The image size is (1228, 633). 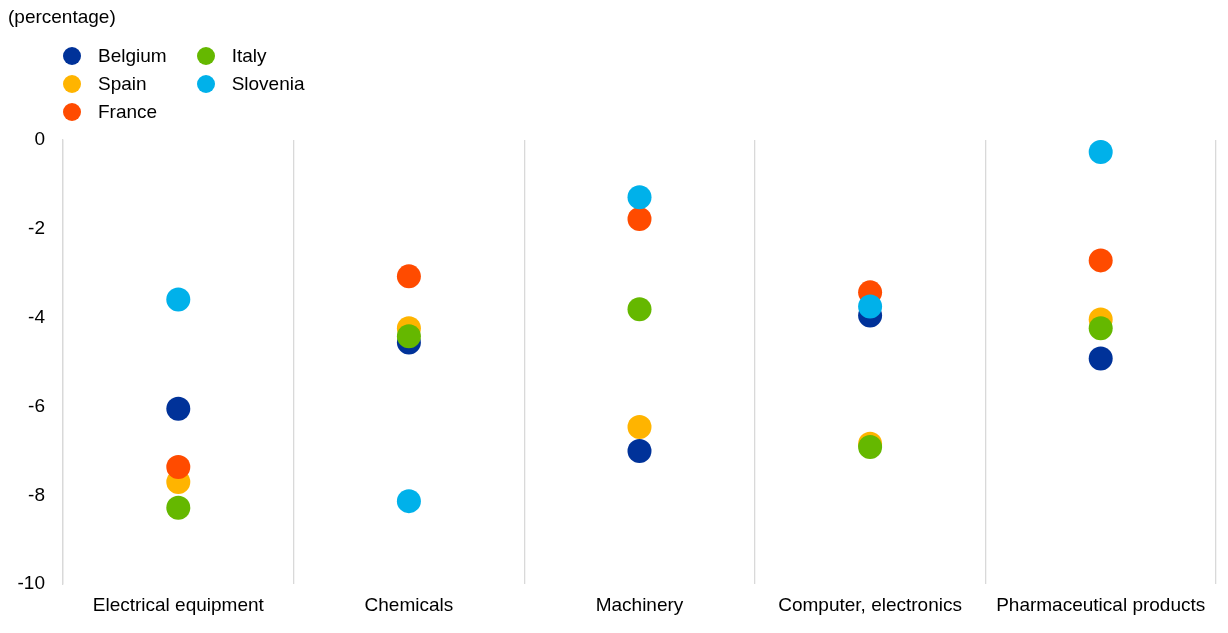 I want to click on legend-label: Belgium, so click(x=132, y=56).